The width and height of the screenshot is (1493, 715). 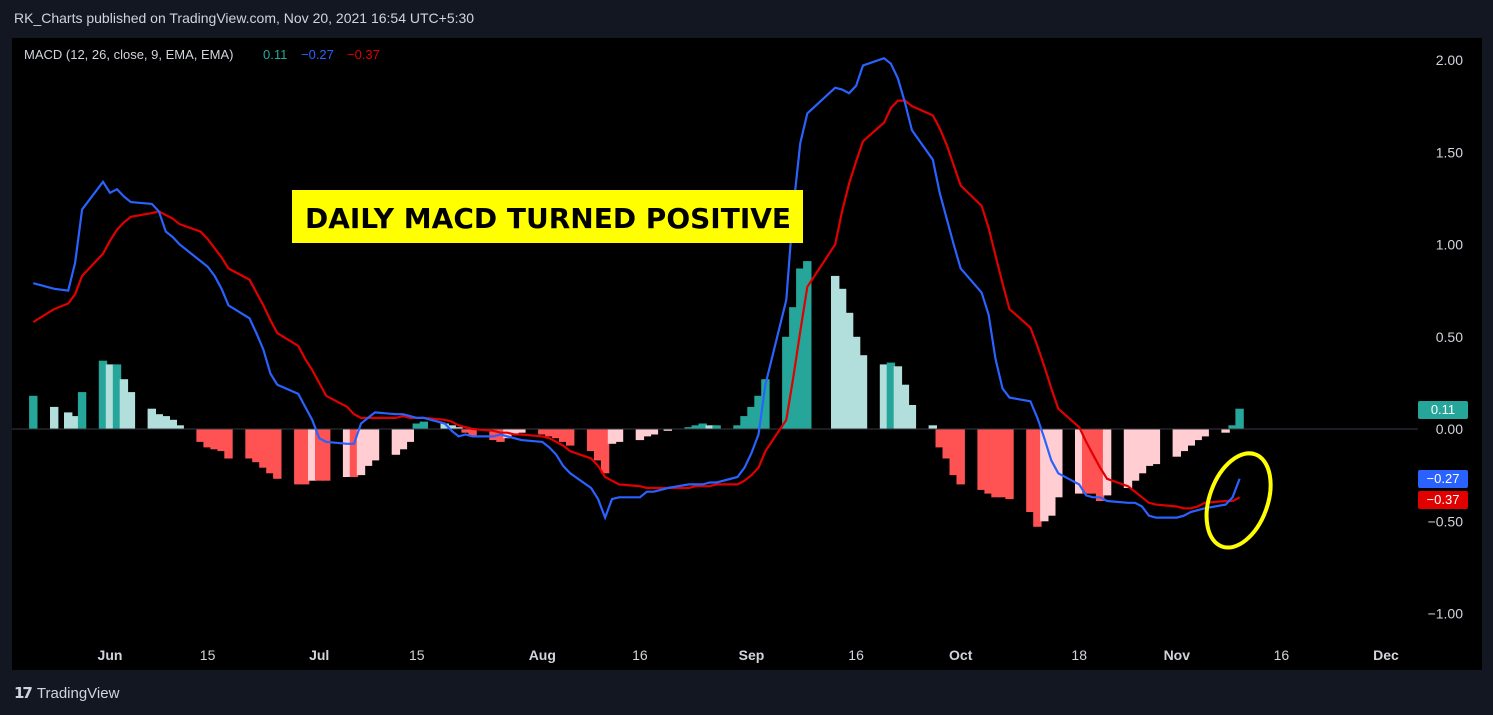 What do you see at coordinates (110, 655) in the screenshot?
I see `x-tick-label: Jun` at bounding box center [110, 655].